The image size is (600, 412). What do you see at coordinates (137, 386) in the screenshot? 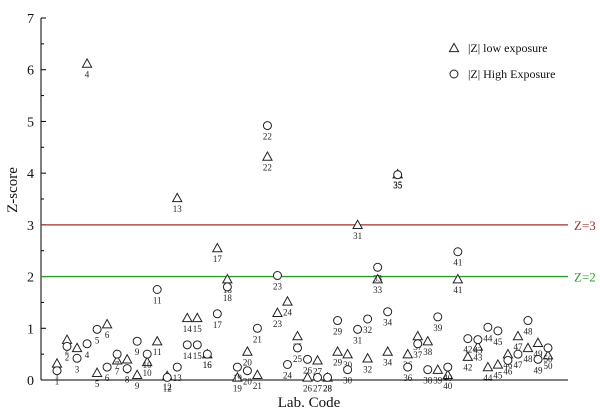
I see `point-label: 9` at bounding box center [137, 386].